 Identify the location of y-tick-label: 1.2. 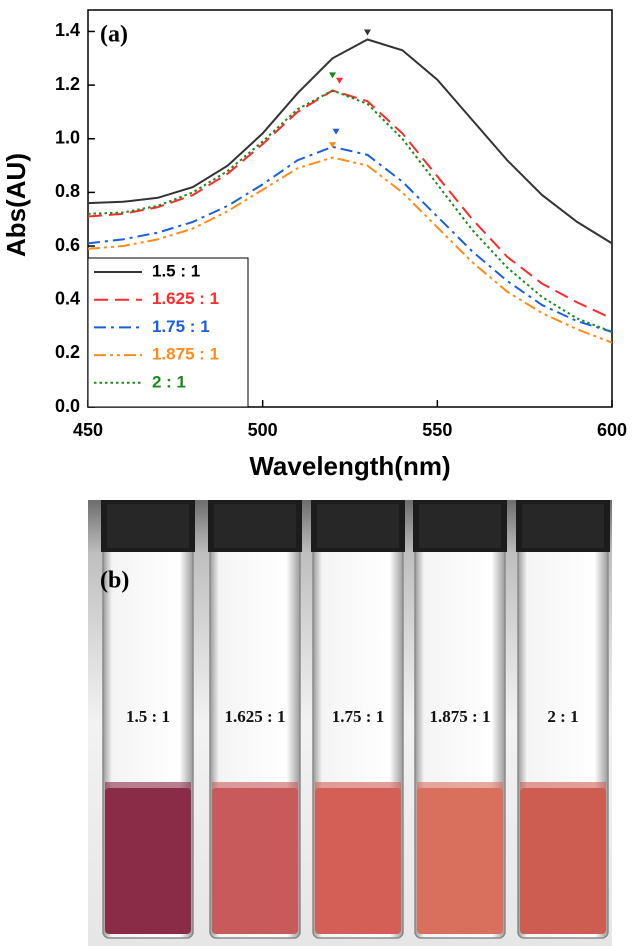
(67, 84).